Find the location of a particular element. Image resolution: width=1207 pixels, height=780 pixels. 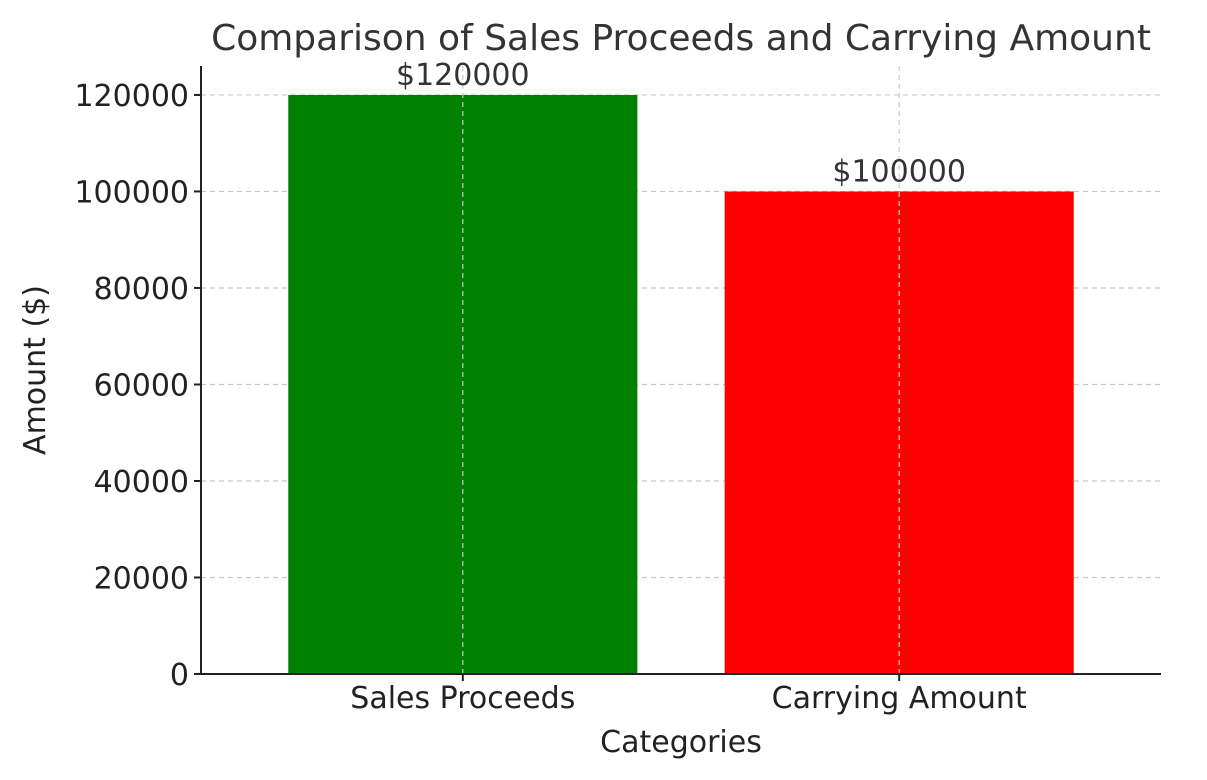

bar-value-label: $120000 is located at coordinates (463, 75).